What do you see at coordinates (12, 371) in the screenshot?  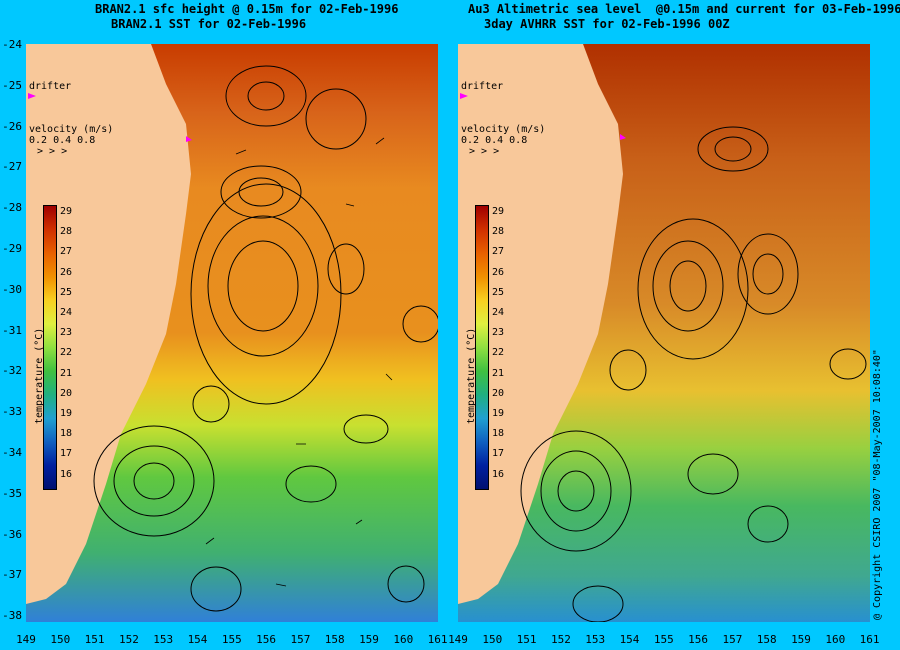 I see `latitude-label: -32` at bounding box center [12, 371].